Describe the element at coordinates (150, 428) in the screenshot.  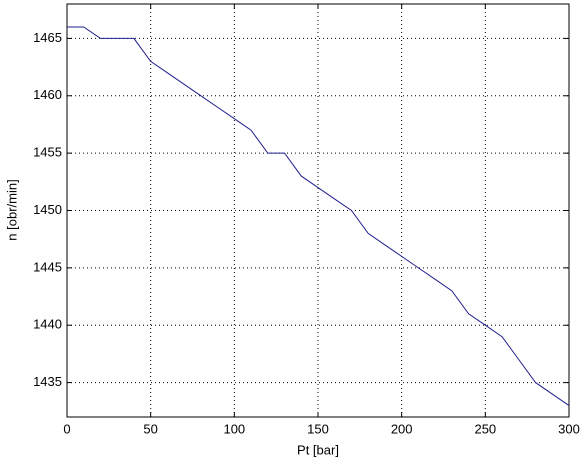
I see `x-tick-label: 50` at that location.